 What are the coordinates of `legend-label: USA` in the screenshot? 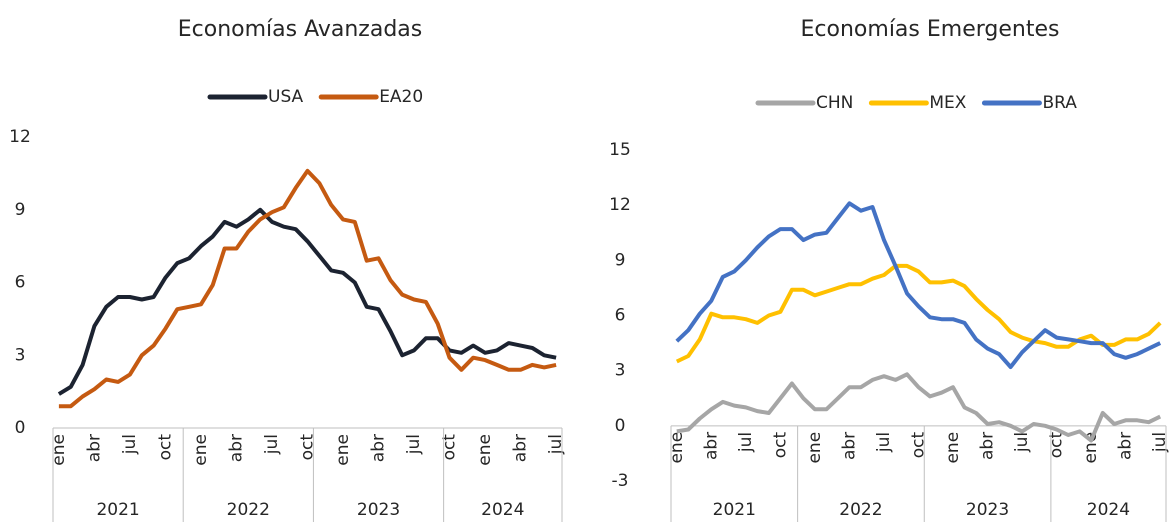 It's located at (286, 97).